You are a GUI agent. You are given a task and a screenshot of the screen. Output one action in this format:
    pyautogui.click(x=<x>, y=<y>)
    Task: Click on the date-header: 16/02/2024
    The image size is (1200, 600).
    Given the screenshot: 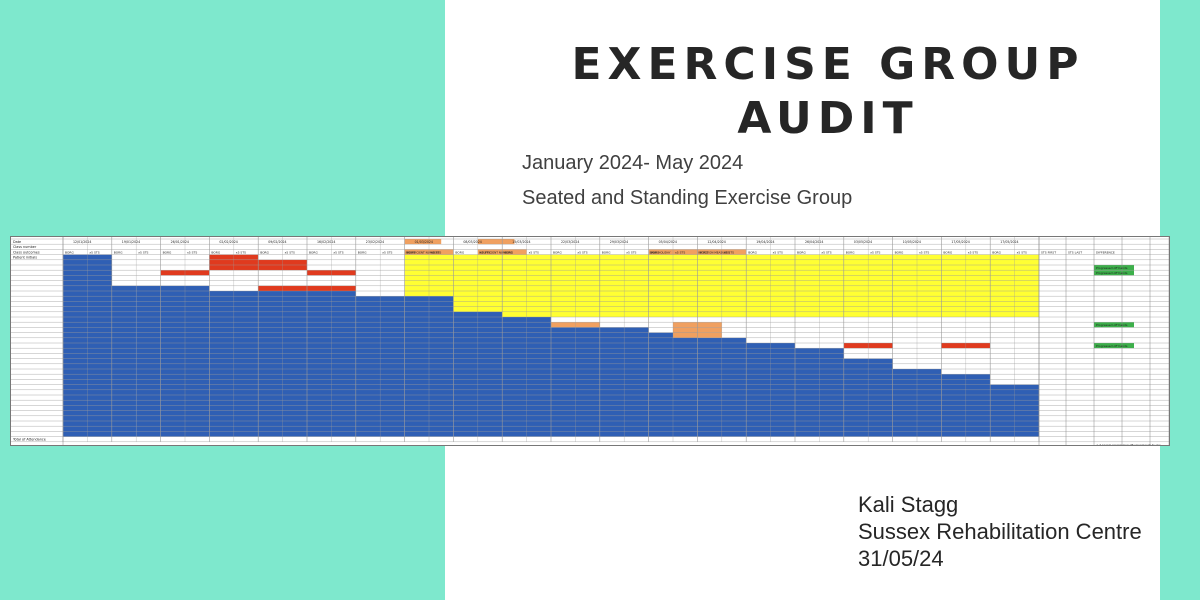 What is the action you would take?
    pyautogui.click(x=326, y=242)
    